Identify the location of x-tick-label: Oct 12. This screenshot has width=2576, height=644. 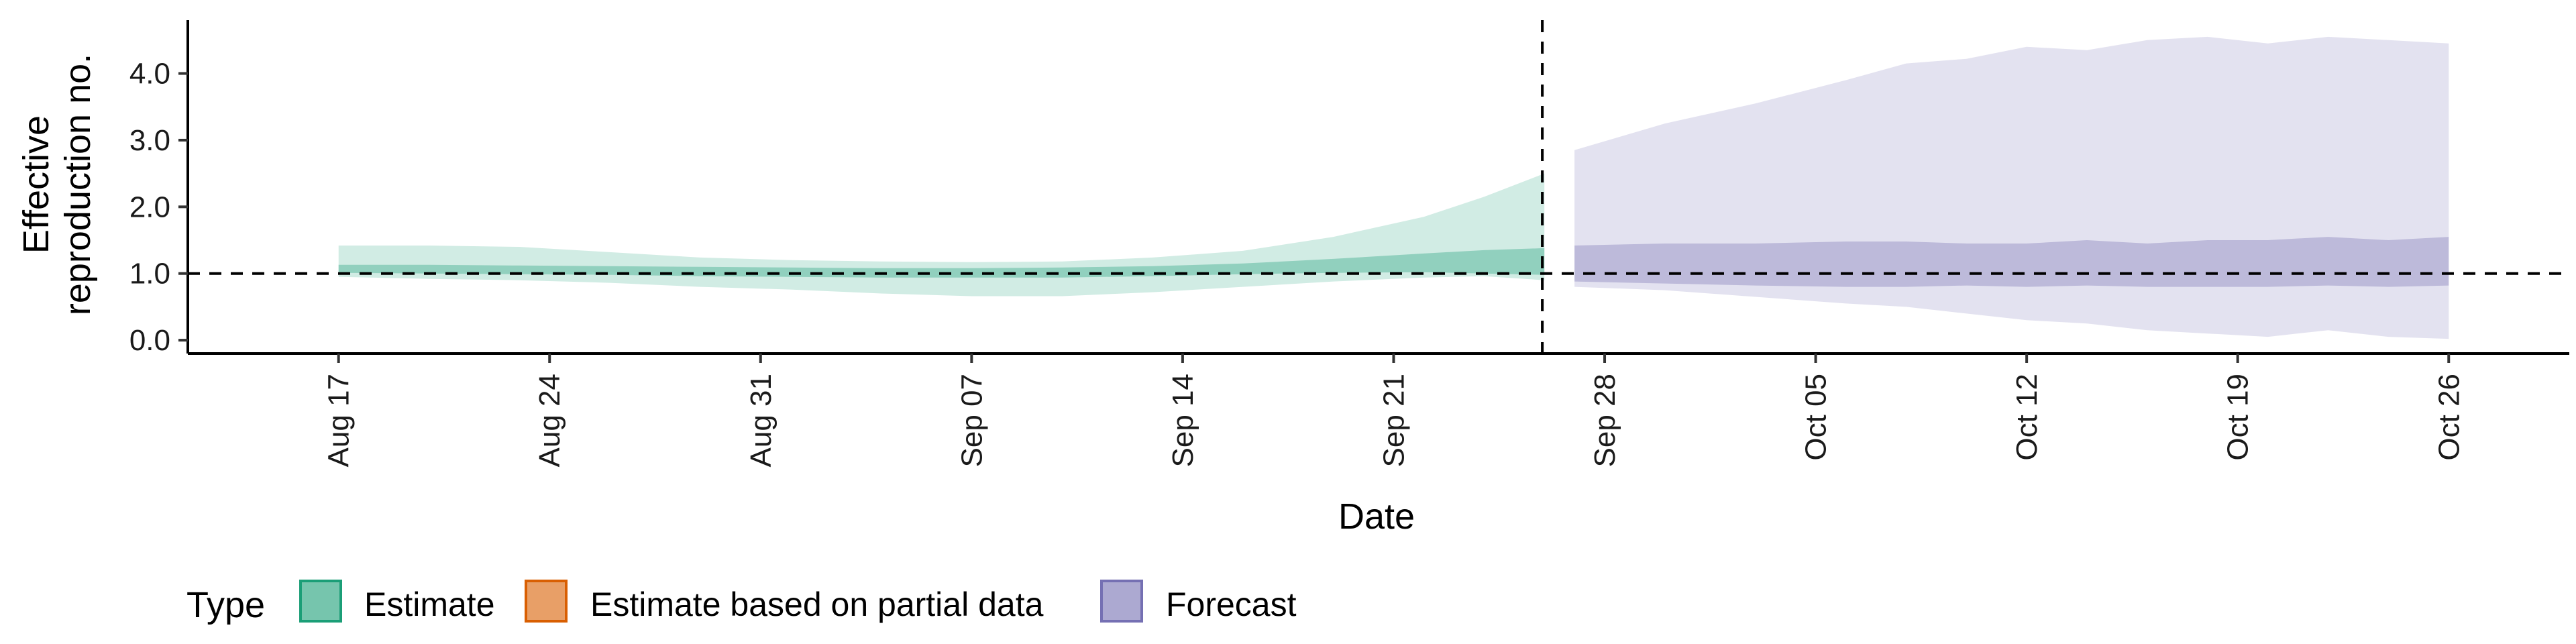
(2026, 417).